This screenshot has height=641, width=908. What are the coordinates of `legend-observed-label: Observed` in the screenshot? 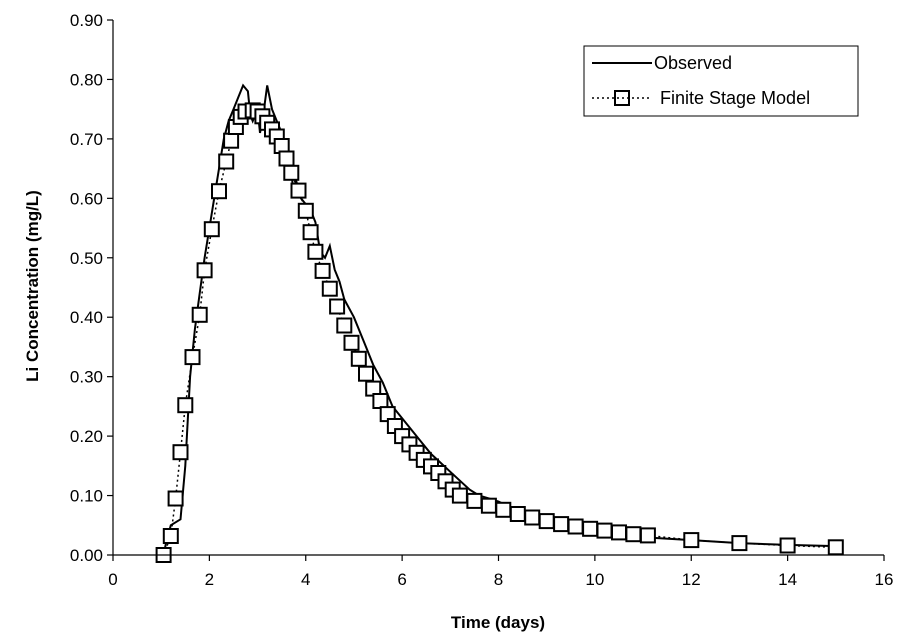 It's located at (693, 63).